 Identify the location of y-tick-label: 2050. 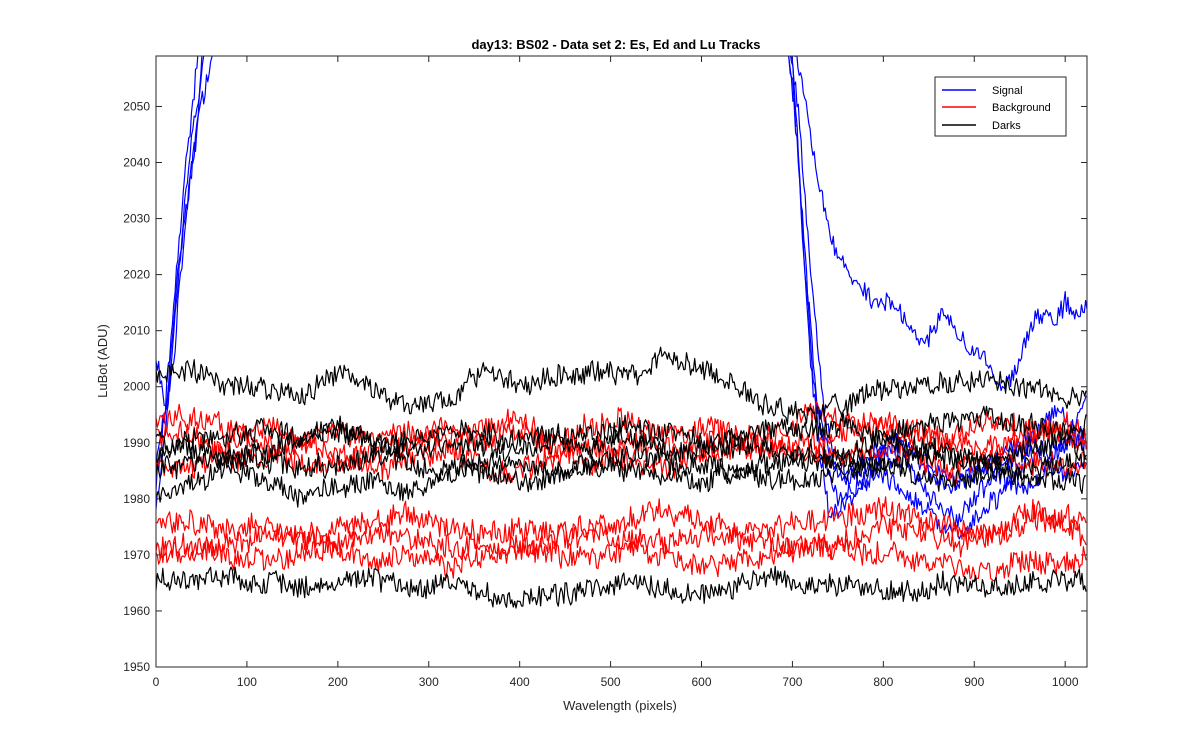
(136, 106).